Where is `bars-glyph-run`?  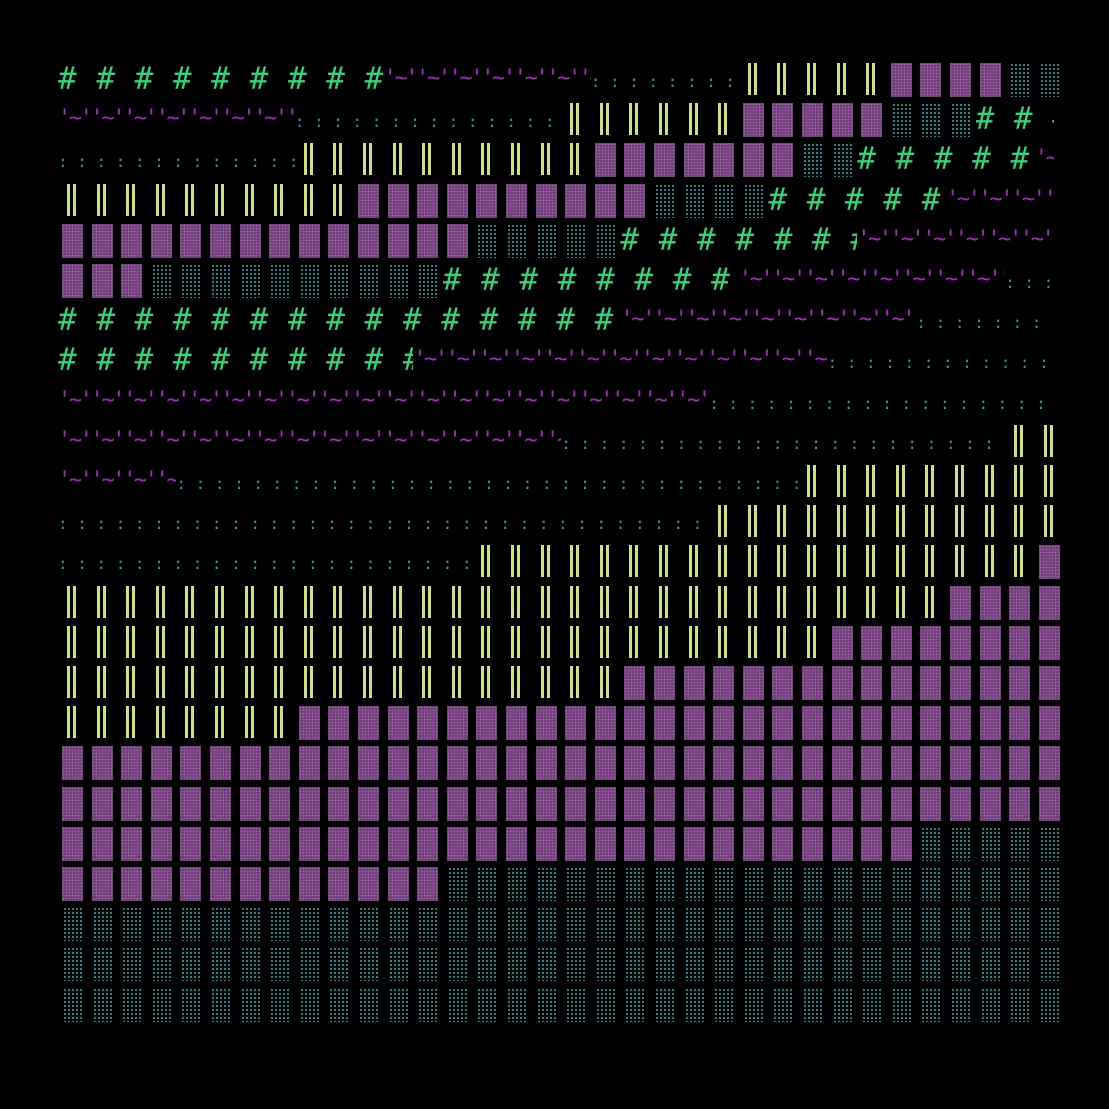
bars-glyph-run is located at coordinates (206, 199).